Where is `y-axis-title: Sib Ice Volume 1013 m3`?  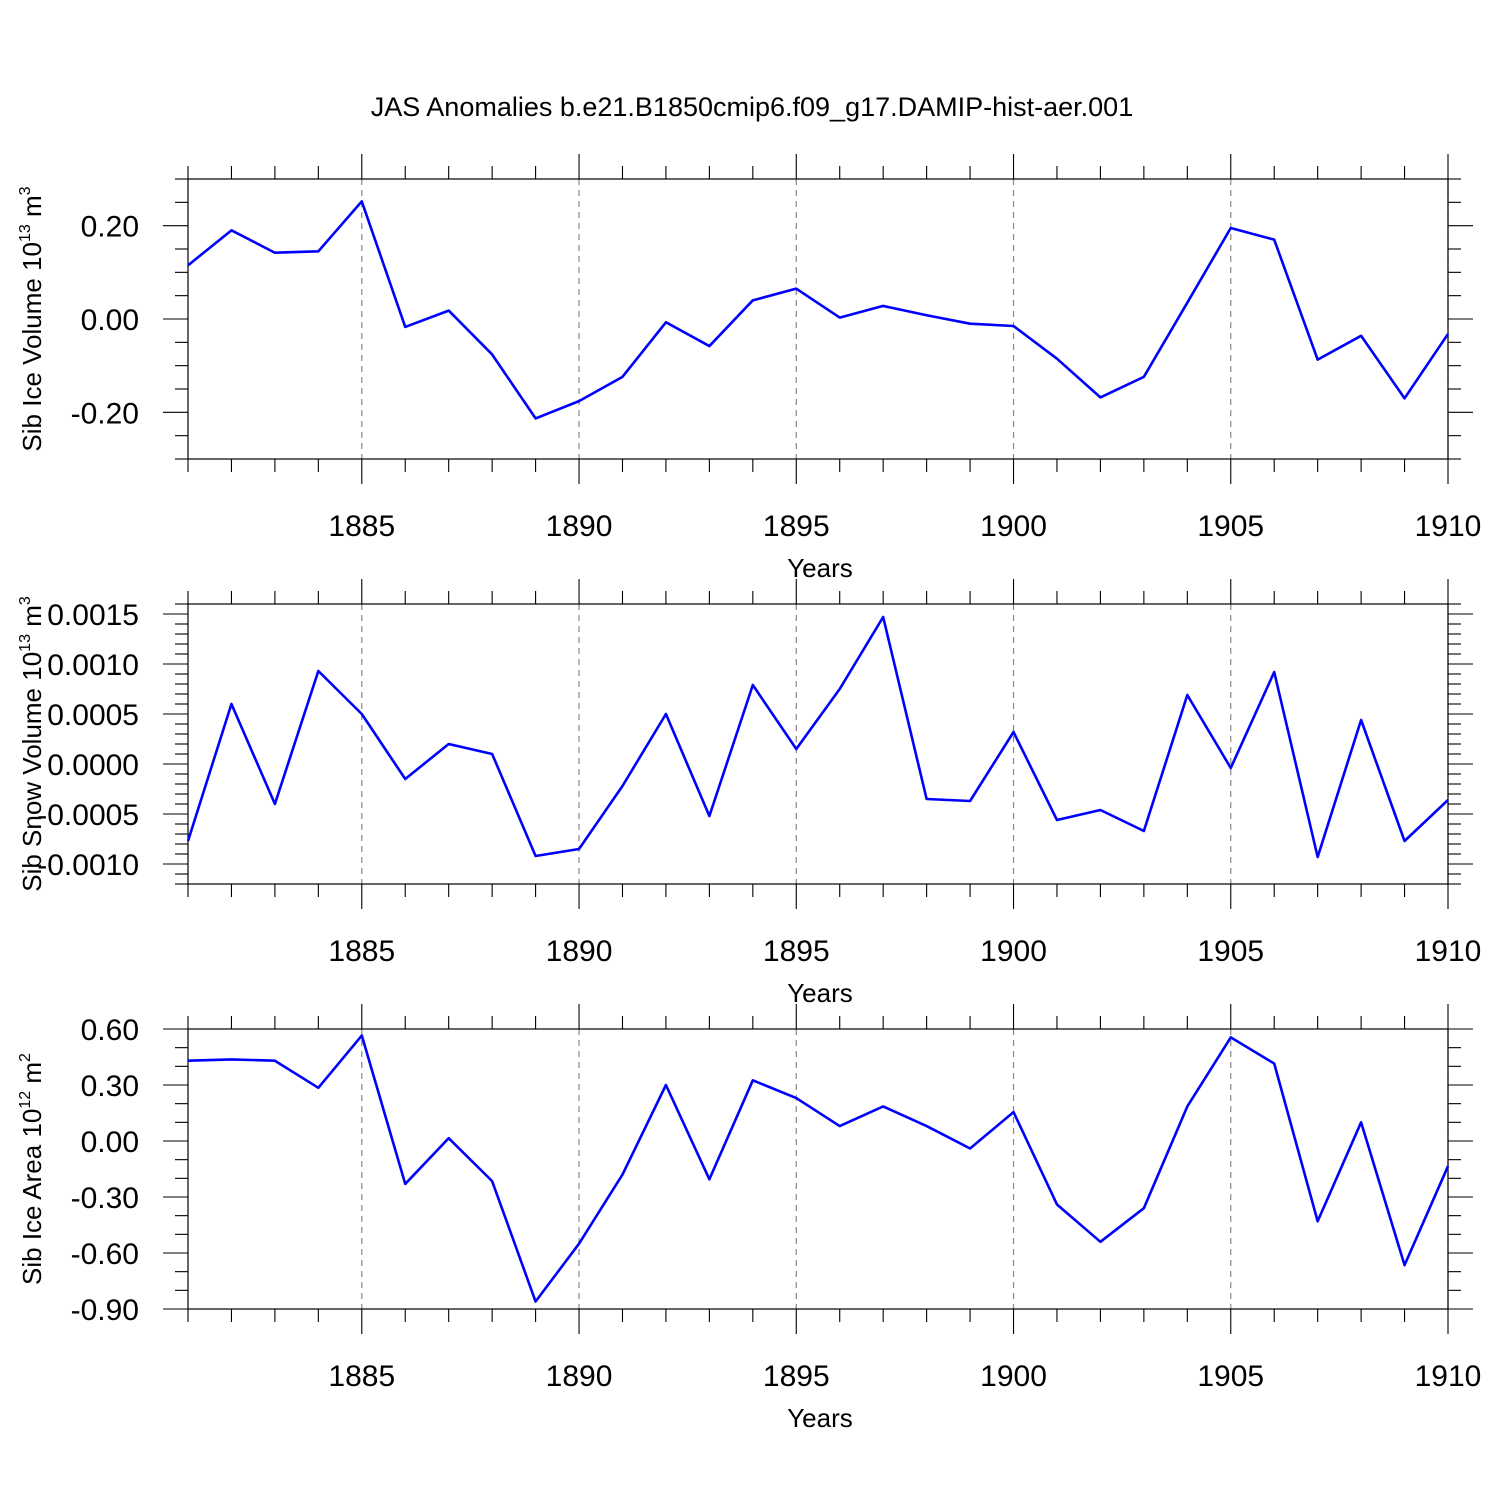 y-axis-title: Sib Ice Volume 1013 m3 is located at coordinates (32, 318).